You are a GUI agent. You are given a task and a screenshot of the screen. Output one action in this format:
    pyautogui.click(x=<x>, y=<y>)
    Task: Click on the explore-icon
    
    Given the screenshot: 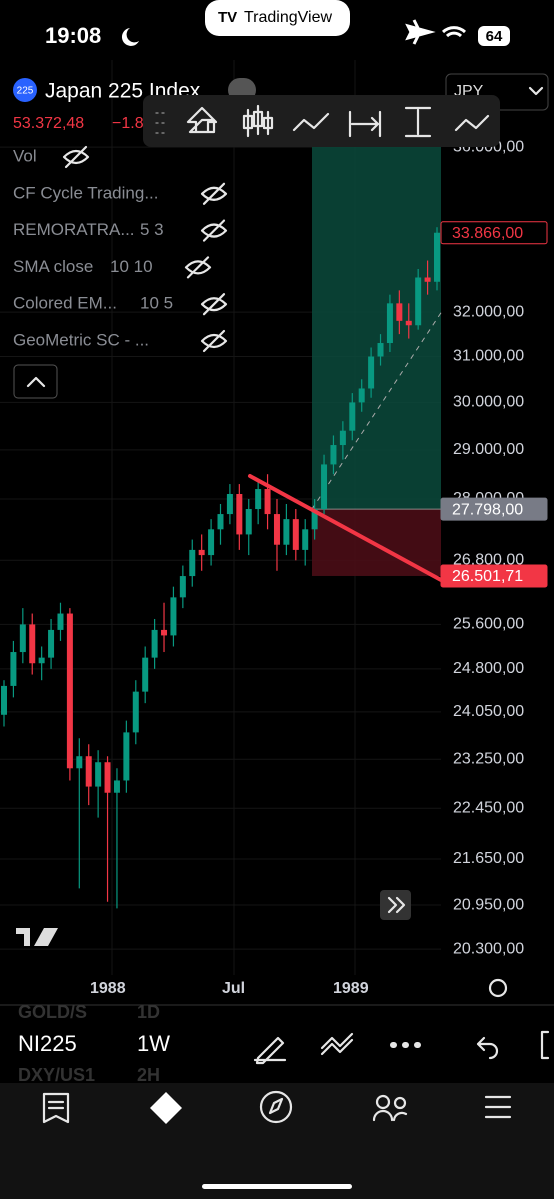 What is the action you would take?
    pyautogui.click(x=276, y=1107)
    